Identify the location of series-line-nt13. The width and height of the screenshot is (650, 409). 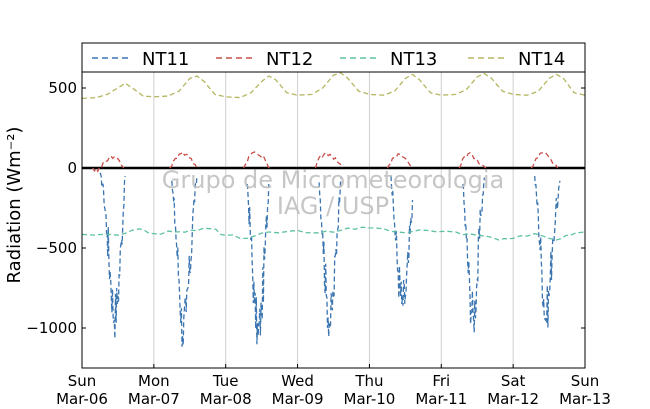
(333, 233).